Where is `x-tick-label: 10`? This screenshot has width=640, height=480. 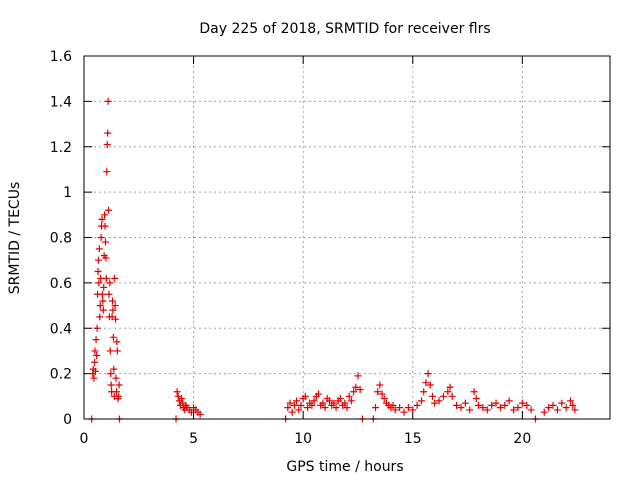
x-tick-label: 10 is located at coordinates (303, 439).